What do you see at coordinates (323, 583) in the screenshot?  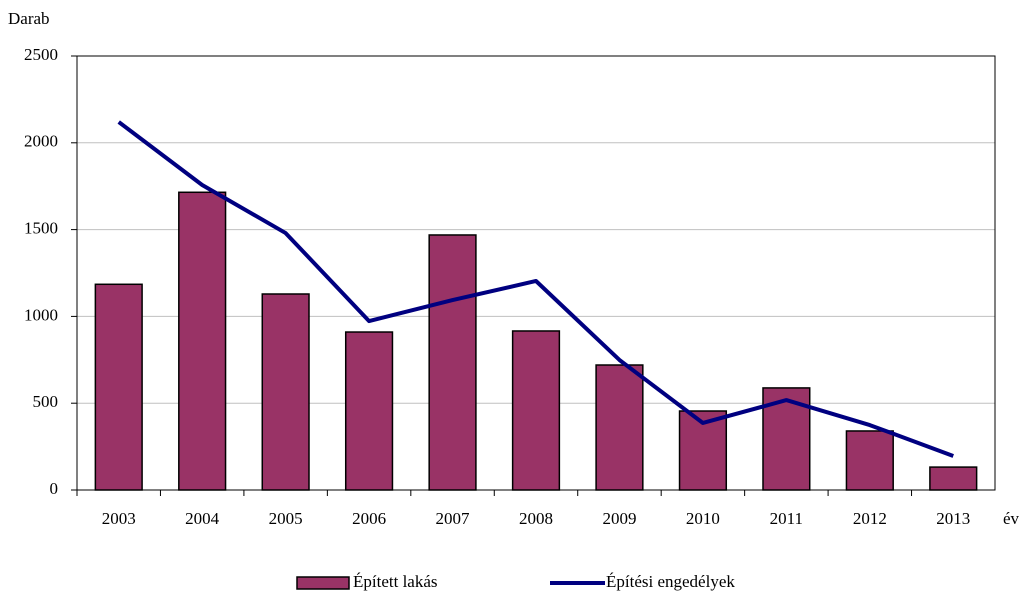 I see `legend-swatch` at bounding box center [323, 583].